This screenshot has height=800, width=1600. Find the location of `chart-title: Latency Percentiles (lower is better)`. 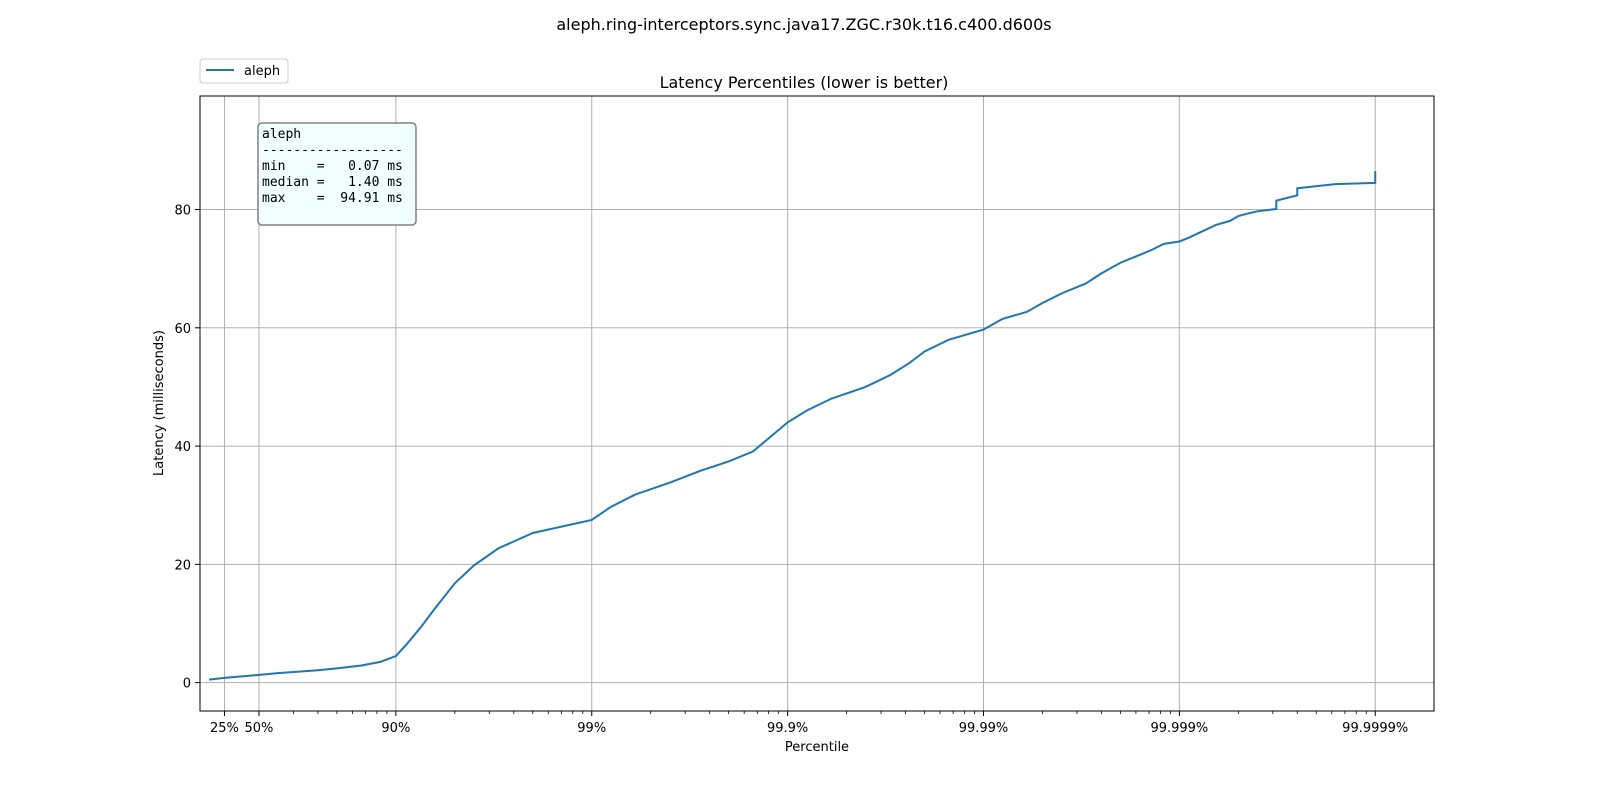

chart-title: Latency Percentiles (lower is better) is located at coordinates (804, 82).